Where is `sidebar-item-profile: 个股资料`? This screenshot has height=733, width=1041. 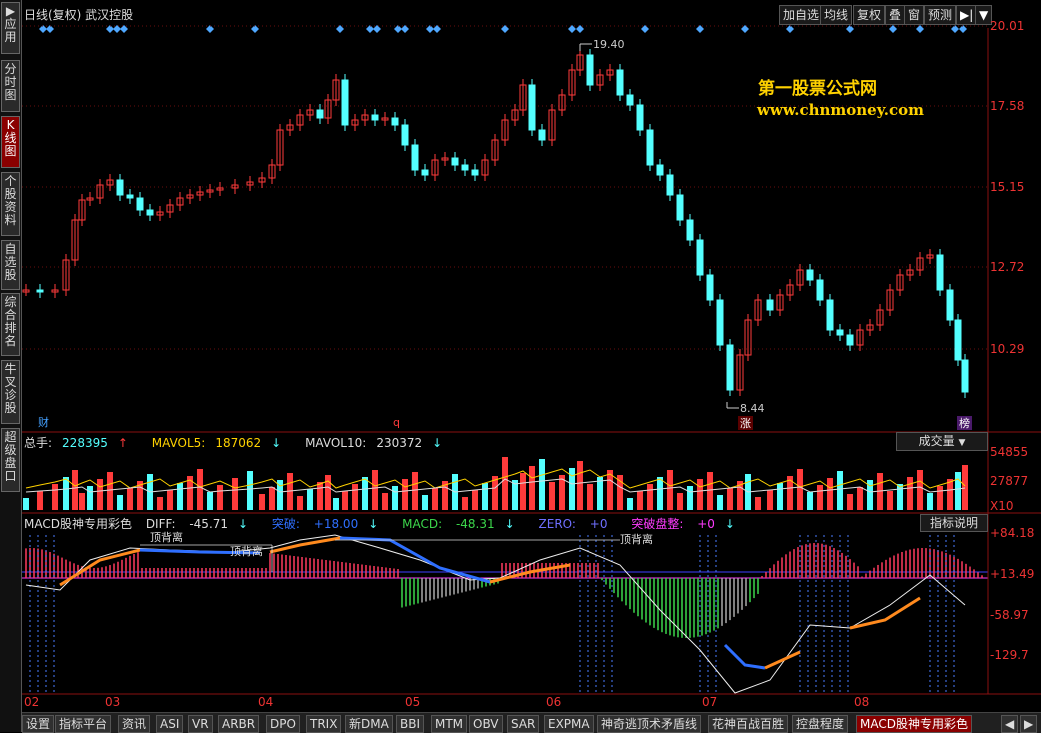
sidebar-item-profile: 个股资料 is located at coordinates (10, 204).